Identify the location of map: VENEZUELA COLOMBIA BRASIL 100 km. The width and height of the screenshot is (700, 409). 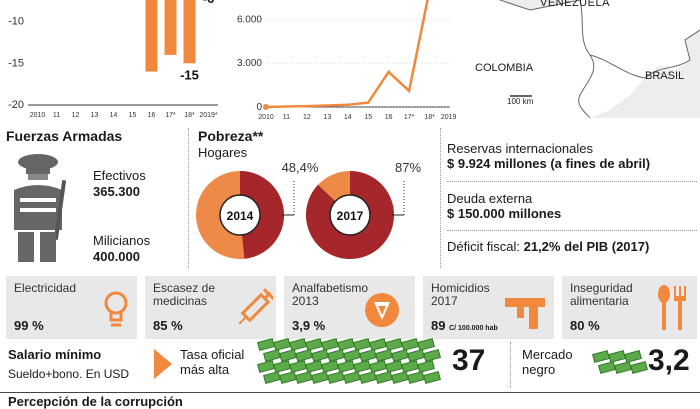
(580, 59).